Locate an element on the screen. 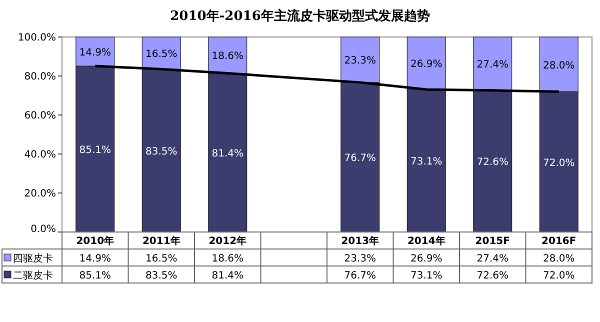 Image resolution: width=600 pixels, height=322 pixels. y-tick-label: 0.0% is located at coordinates (43, 229).